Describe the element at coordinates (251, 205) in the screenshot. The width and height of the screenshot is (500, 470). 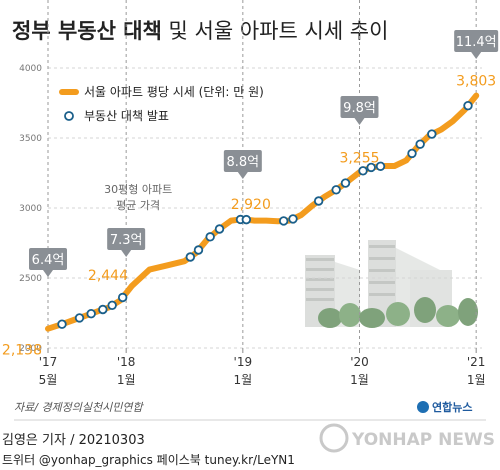
I see `value-label: 2,920` at that location.